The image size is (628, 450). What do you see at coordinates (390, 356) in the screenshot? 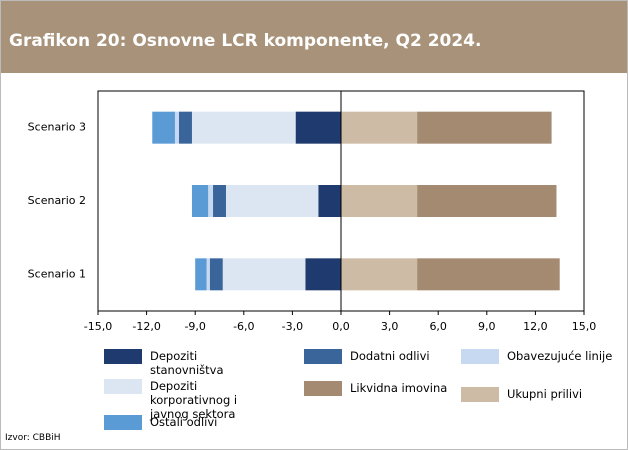
I see `legend-label: Dodatni odlivi` at bounding box center [390, 356].